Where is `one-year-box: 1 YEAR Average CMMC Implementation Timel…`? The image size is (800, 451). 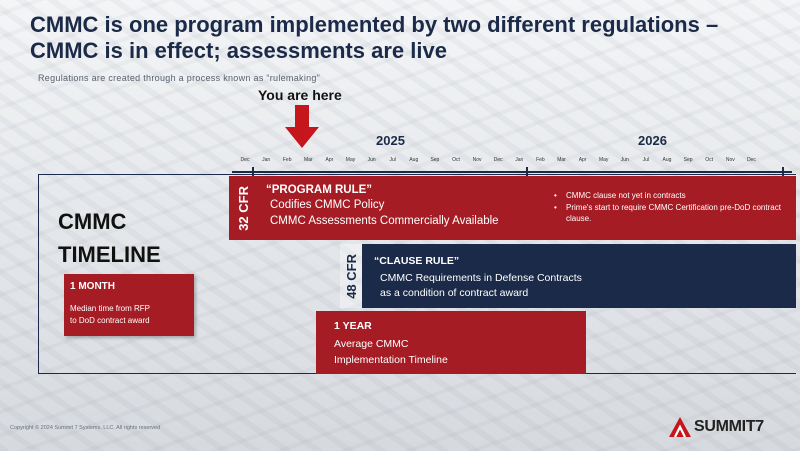 one-year-box: 1 YEAR Average CMMC Implementation Timel… is located at coordinates (451, 342).